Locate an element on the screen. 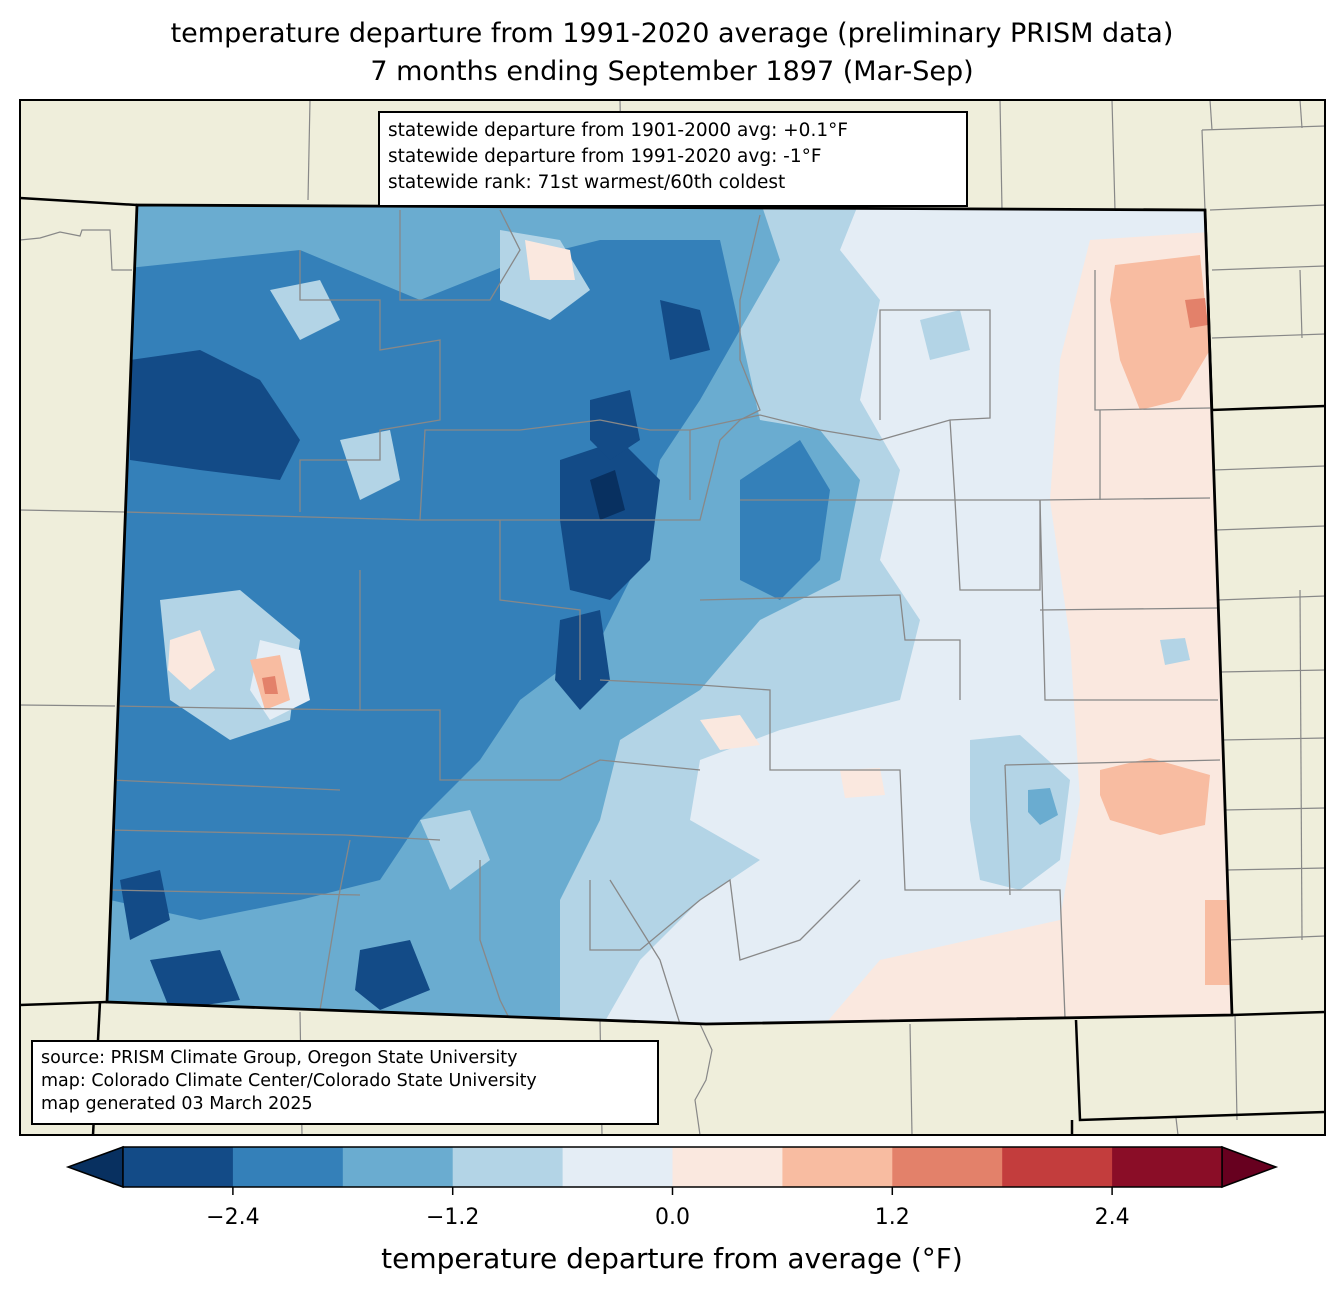 The width and height of the screenshot is (1344, 1299). colorbar-label: temperature departure from average (°F) is located at coordinates (672, 1258).